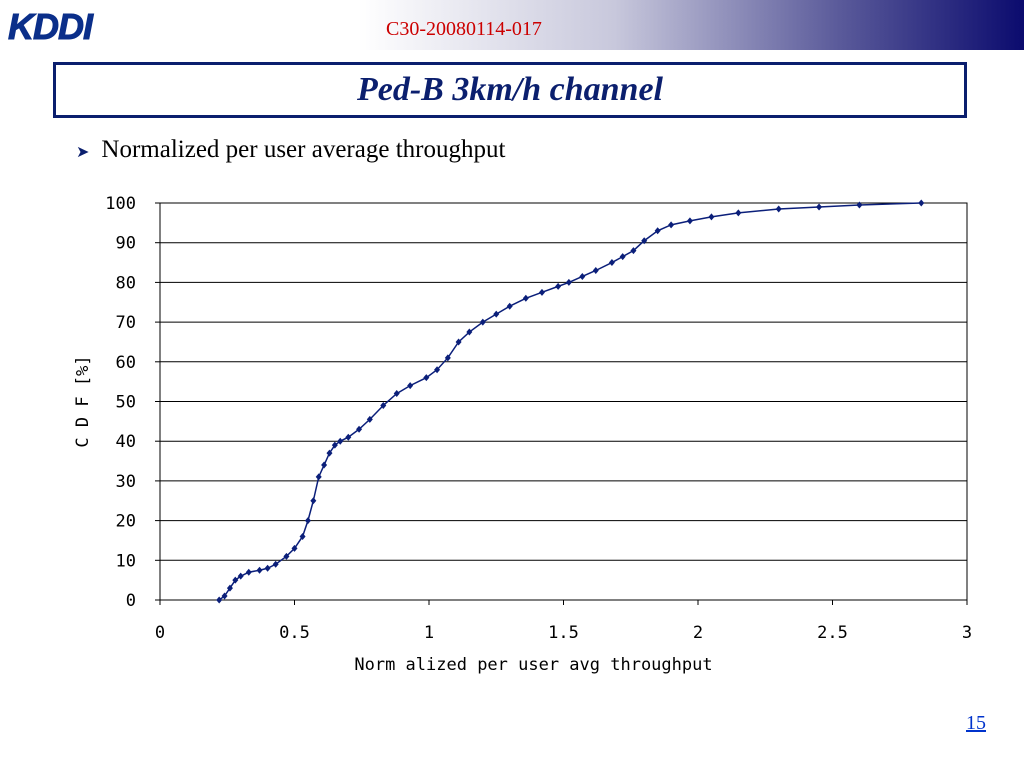 This screenshot has height=762, width=1024. I want to click on x-tick-label: 2, so click(698, 633).